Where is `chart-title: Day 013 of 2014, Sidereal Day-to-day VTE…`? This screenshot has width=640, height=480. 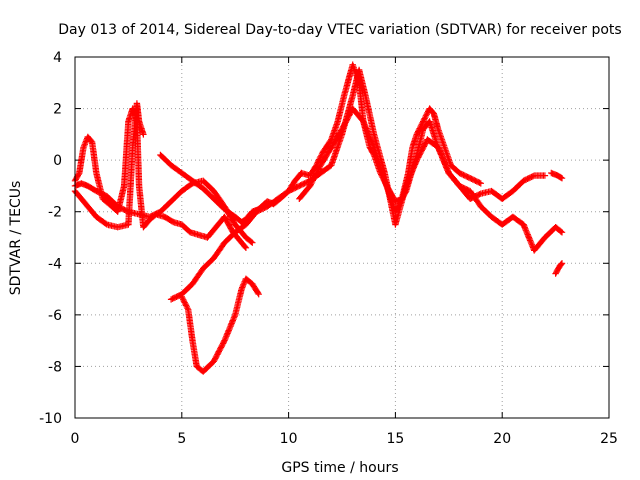 chart-title: Day 013 of 2014, Sidereal Day-to-day VTE… is located at coordinates (339, 30).